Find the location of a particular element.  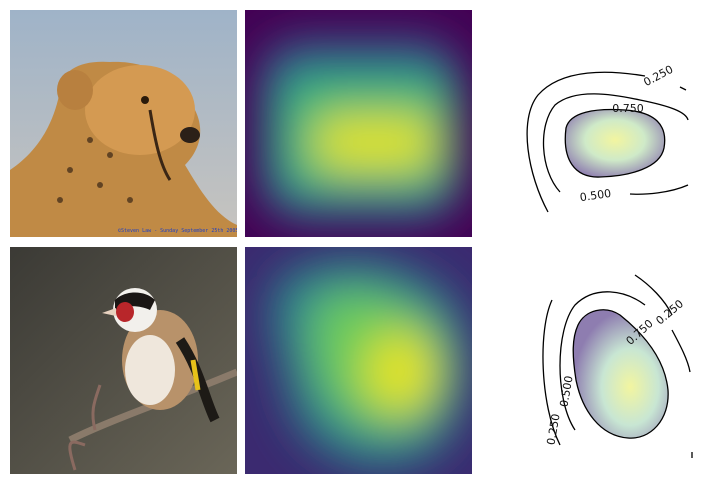

photo-cheetah: ©Steven Law - Sunday September 25th 2005 is located at coordinates (124, 123).